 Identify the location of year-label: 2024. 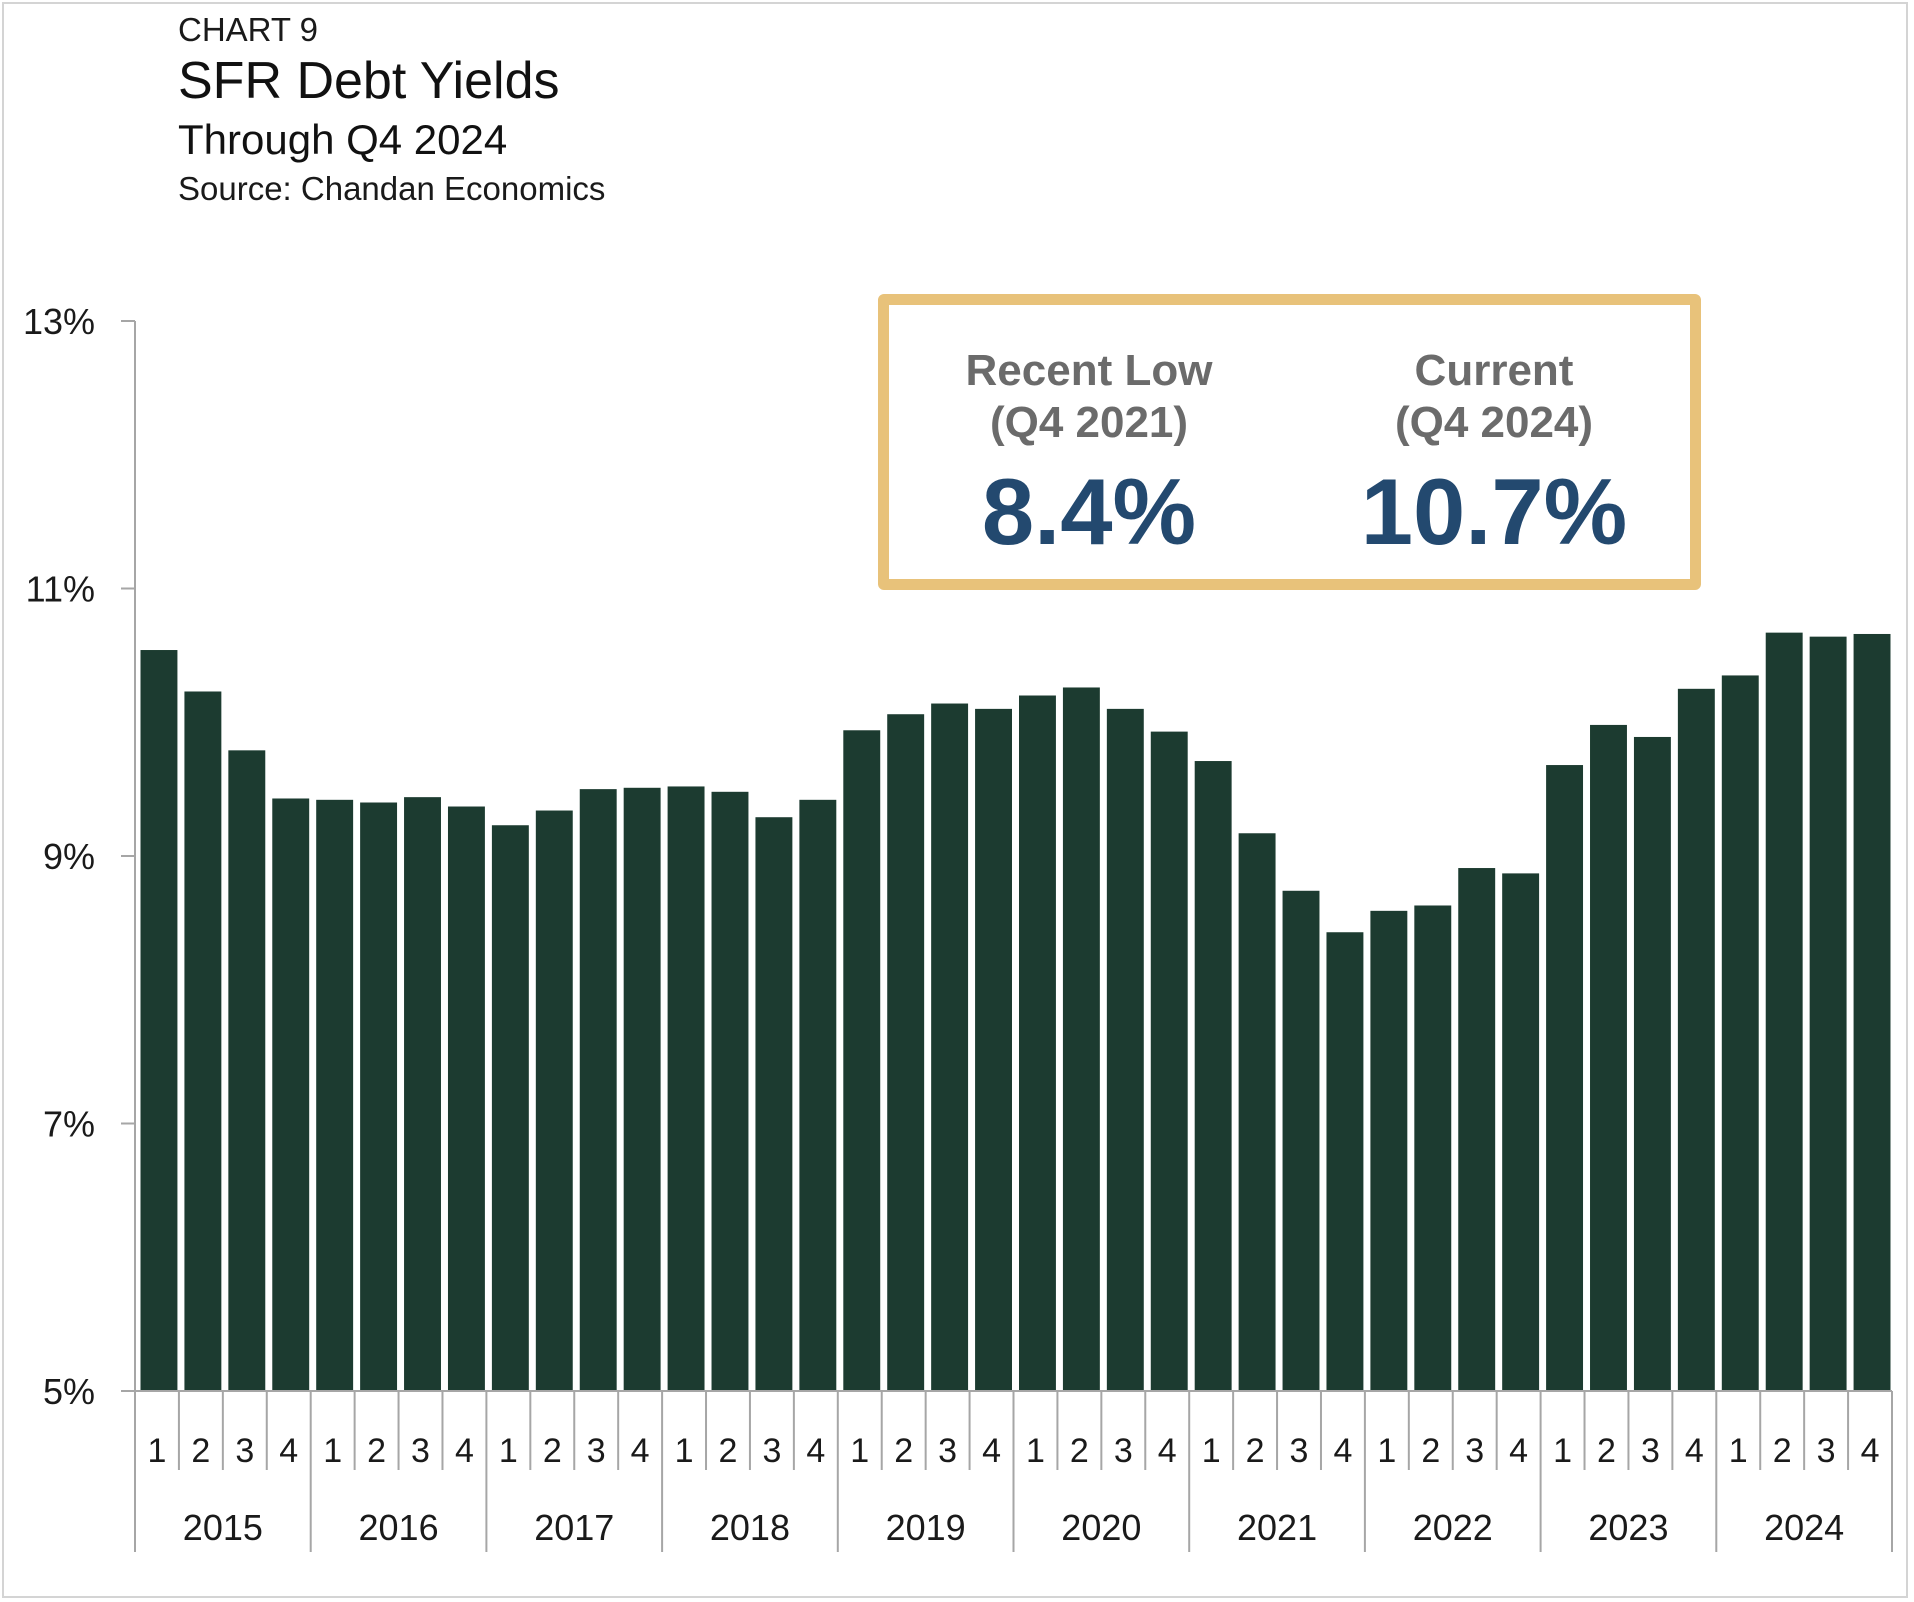
(1804, 1527).